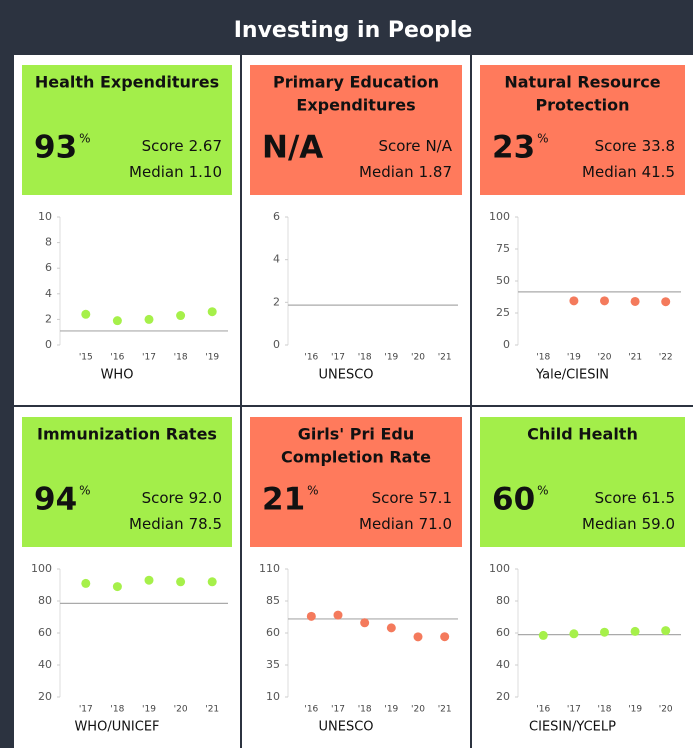 The image size is (693, 748). Describe the element at coordinates (127, 434) in the screenshot. I see `panel-title: Immunization Rates` at that location.